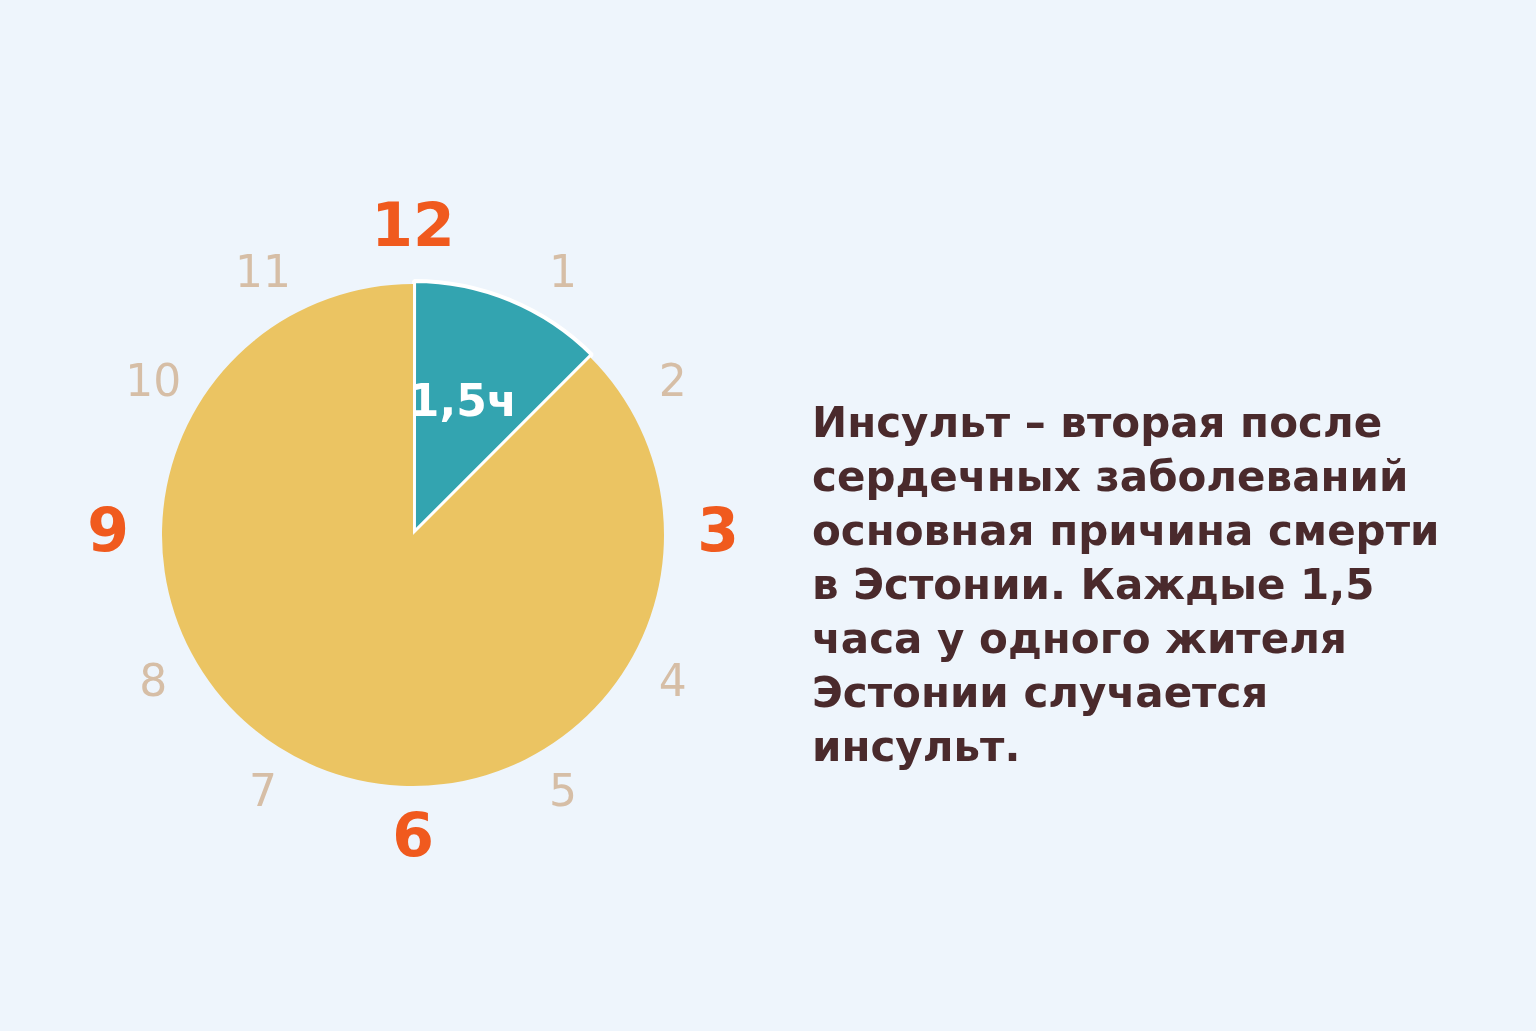 The width and height of the screenshot is (1536, 1031). Describe the element at coordinates (153, 381) in the screenshot. I see `text: 10` at that location.